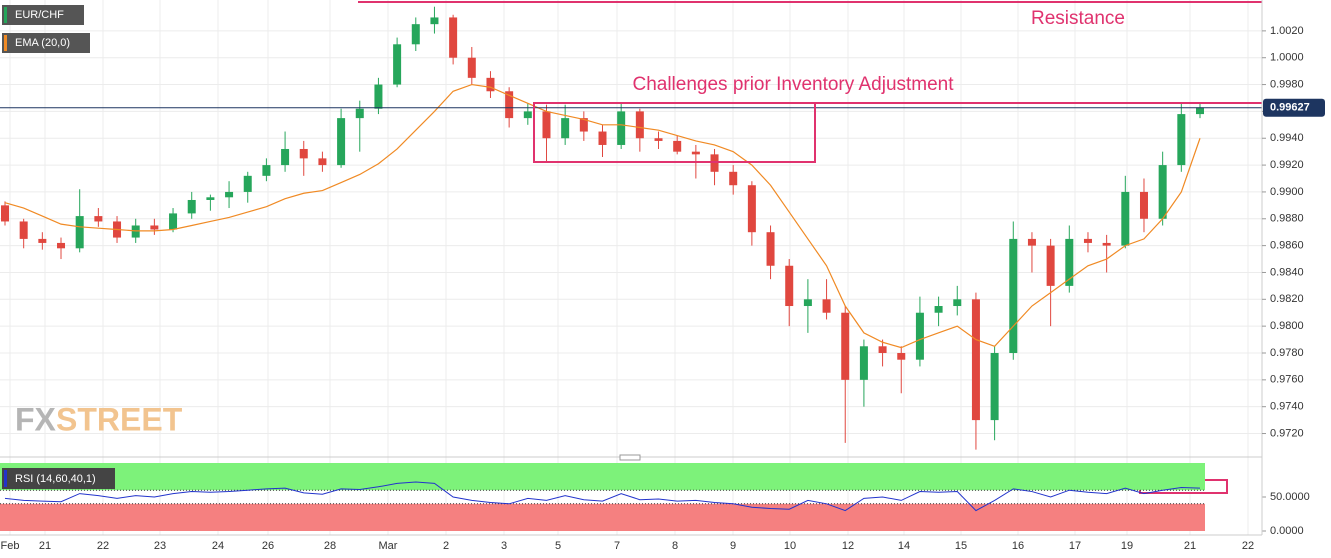  What do you see at coordinates (160, 546) in the screenshot?
I see `x-tick-label: 23` at bounding box center [160, 546].